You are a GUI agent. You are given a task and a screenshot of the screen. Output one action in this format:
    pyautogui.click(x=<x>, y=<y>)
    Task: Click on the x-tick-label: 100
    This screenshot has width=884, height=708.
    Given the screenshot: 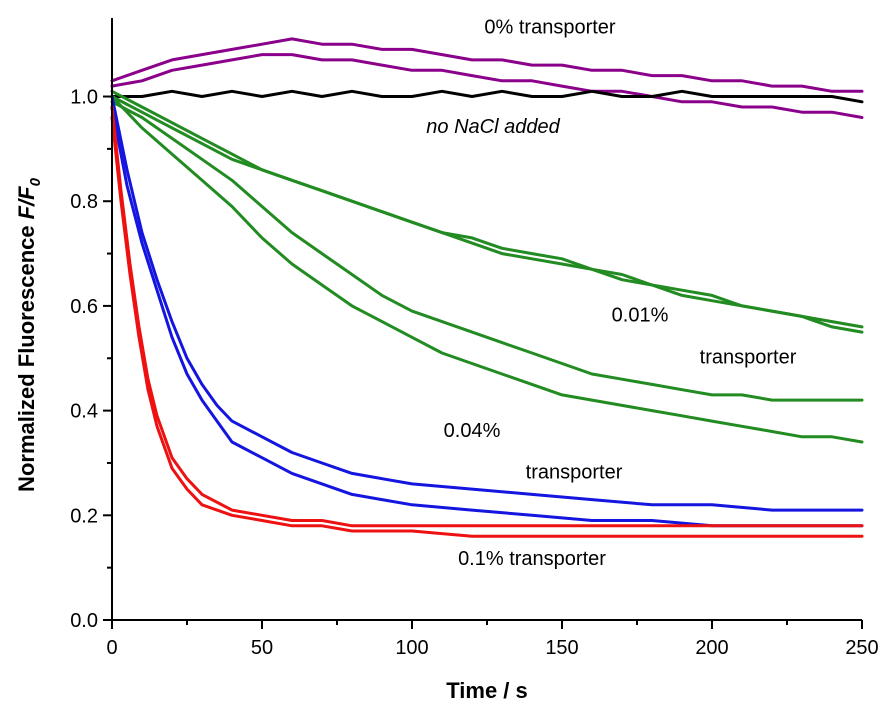 What is the action you would take?
    pyautogui.click(x=411, y=648)
    